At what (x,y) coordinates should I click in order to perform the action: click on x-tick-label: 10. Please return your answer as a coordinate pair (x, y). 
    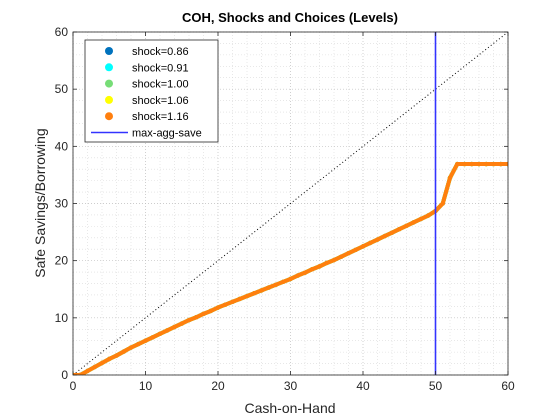
    Looking at the image, I should click on (146, 386).